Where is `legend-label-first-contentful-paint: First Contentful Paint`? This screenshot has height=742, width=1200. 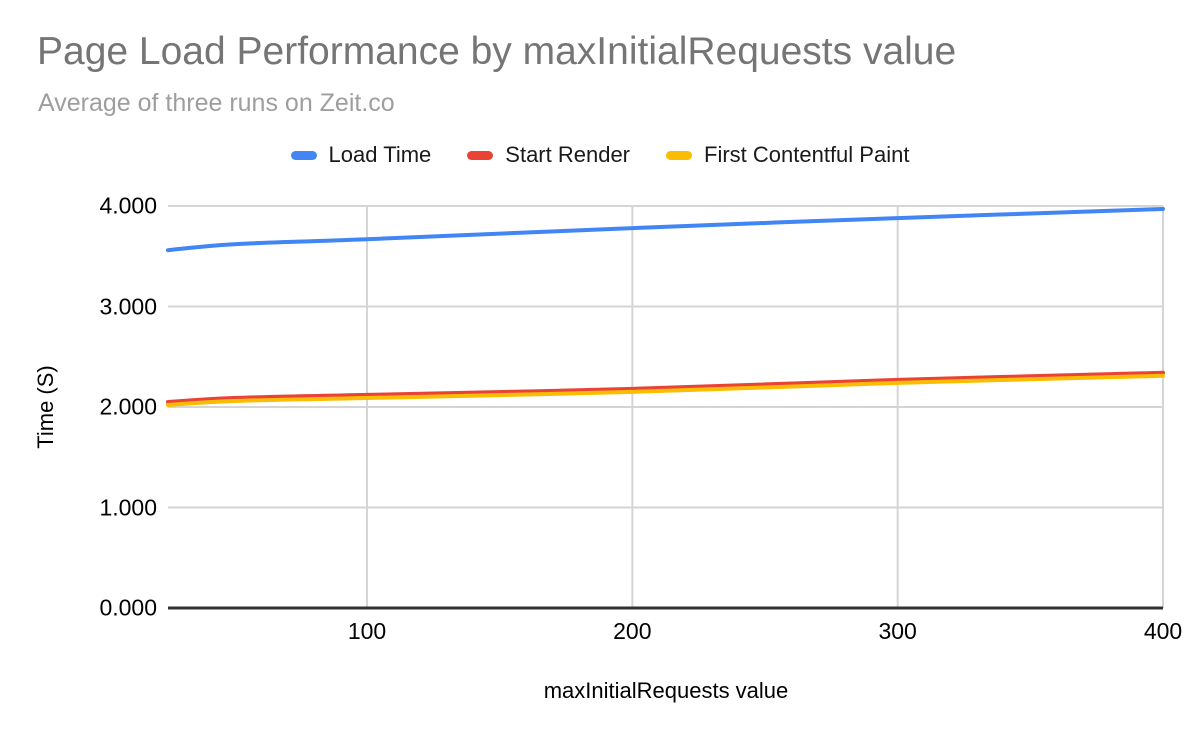
legend-label-first-contentful-paint: First Contentful Paint is located at coordinates (807, 154).